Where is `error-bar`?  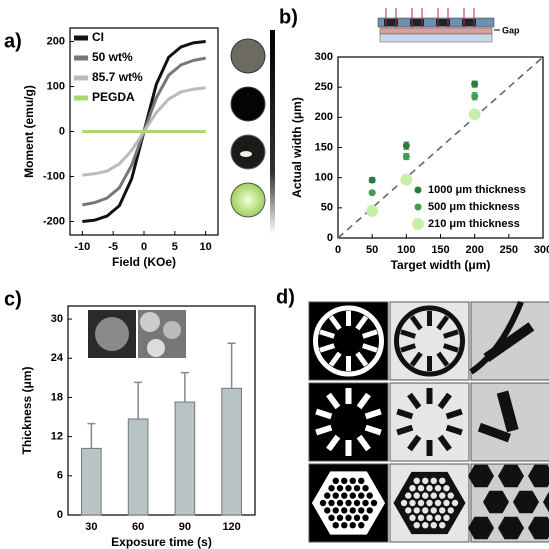
error-bar is located at coordinates (138, 400).